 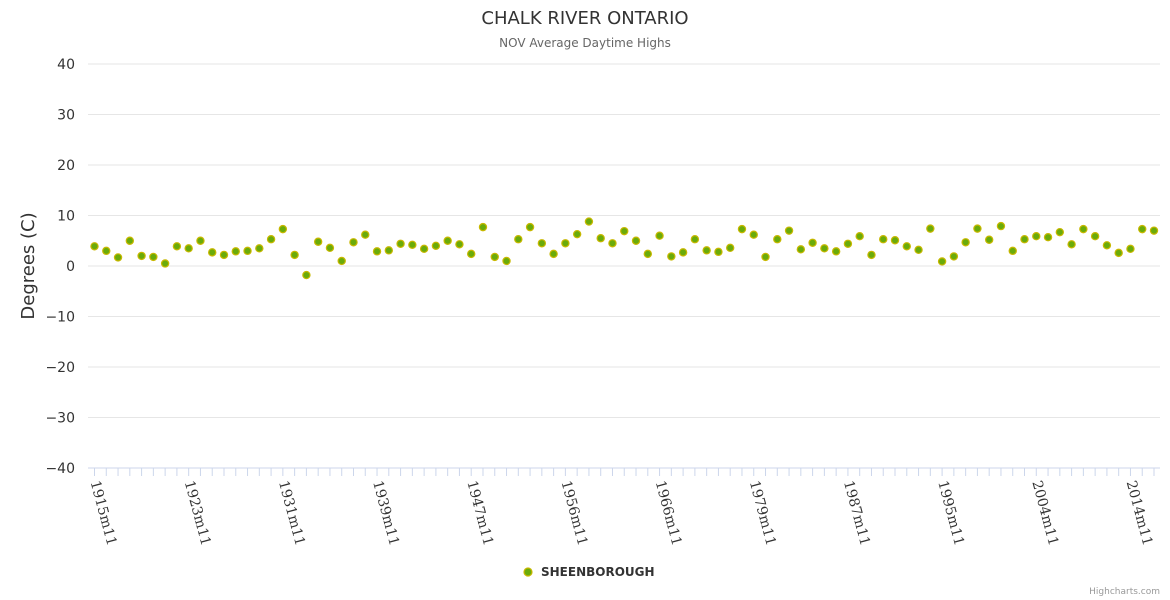 I want to click on legend-label: SHEENBOROUGH, so click(x=598, y=572).